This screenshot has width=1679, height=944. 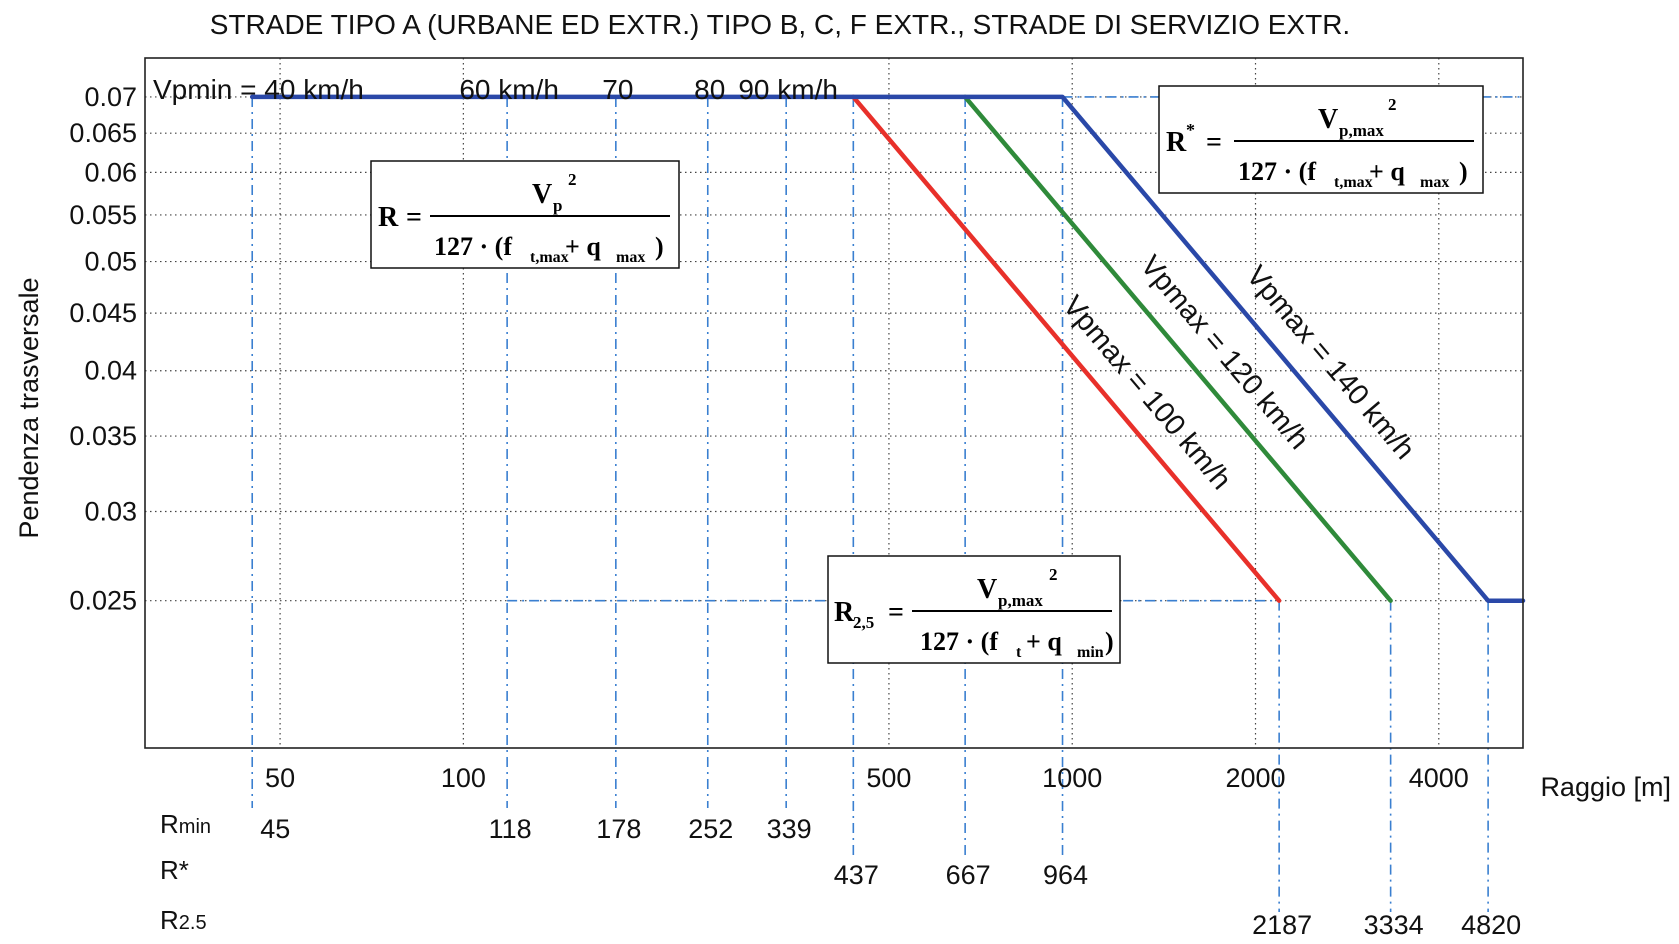 I want to click on x-tick-label: 4000, so click(x=1439, y=778).